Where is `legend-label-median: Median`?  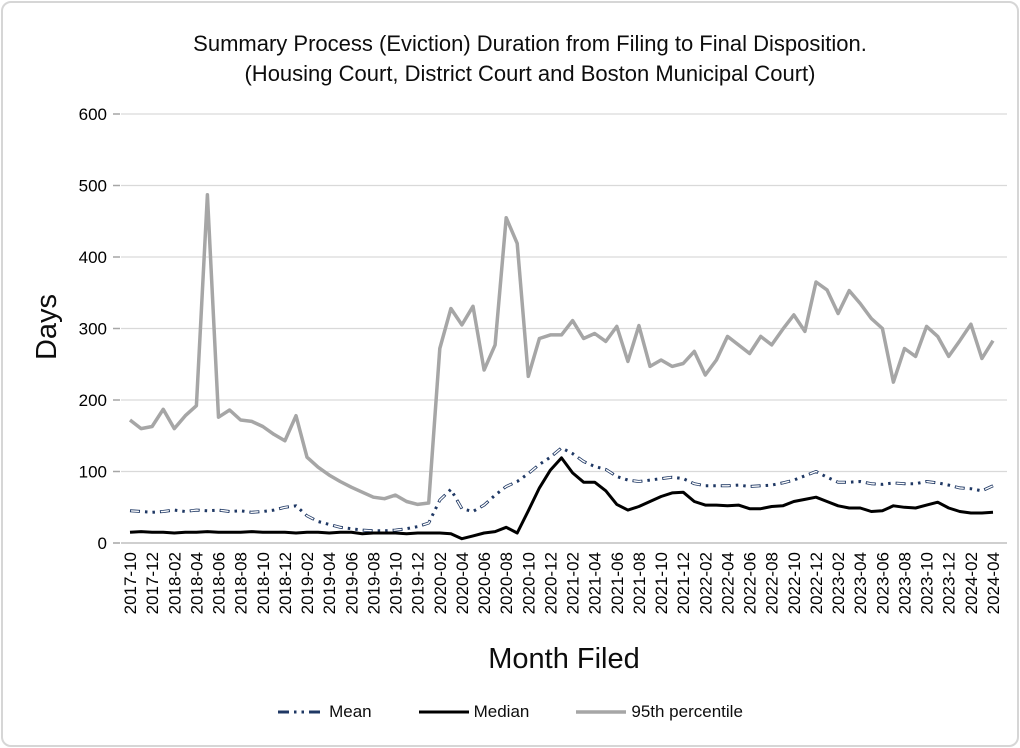
legend-label-median: Median is located at coordinates (501, 711).